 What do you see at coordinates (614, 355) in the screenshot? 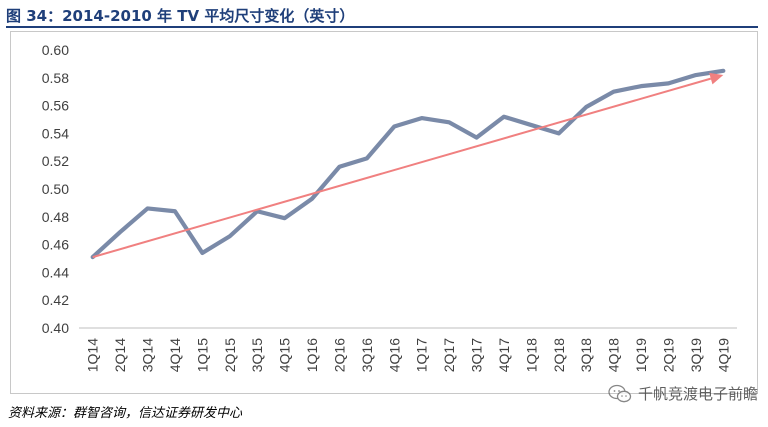
I see `x-tick-label: 4Q18` at bounding box center [614, 355].